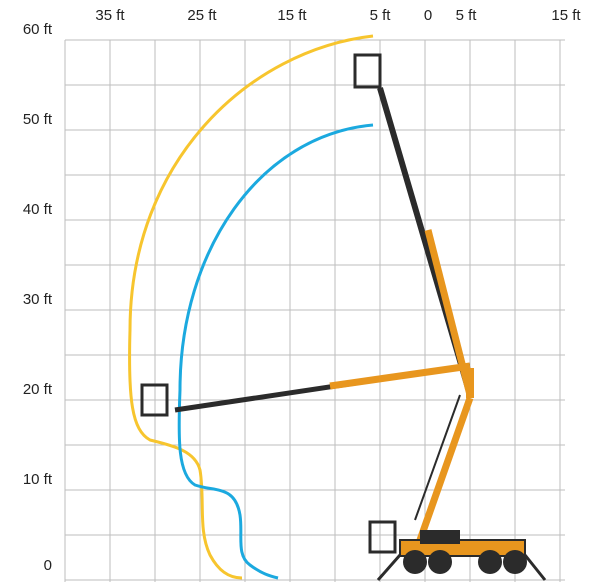 The height and width of the screenshot is (588, 603). I want to click on basket-side, so click(154, 400).